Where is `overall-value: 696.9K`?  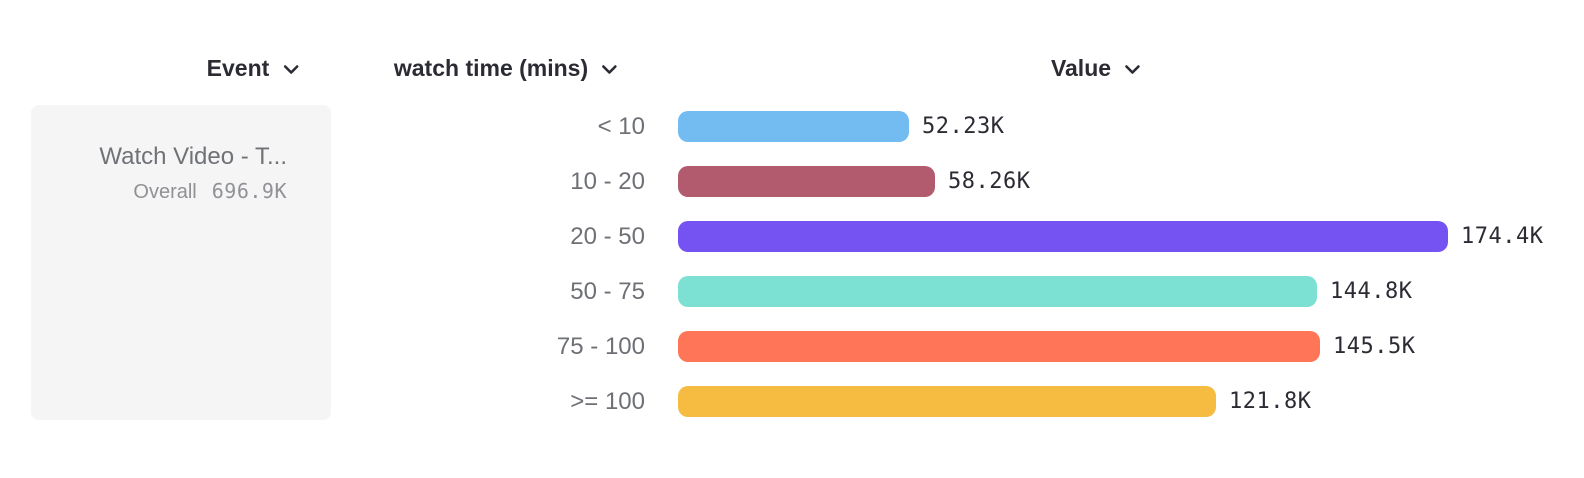
overall-value: 696.9K is located at coordinates (249, 191).